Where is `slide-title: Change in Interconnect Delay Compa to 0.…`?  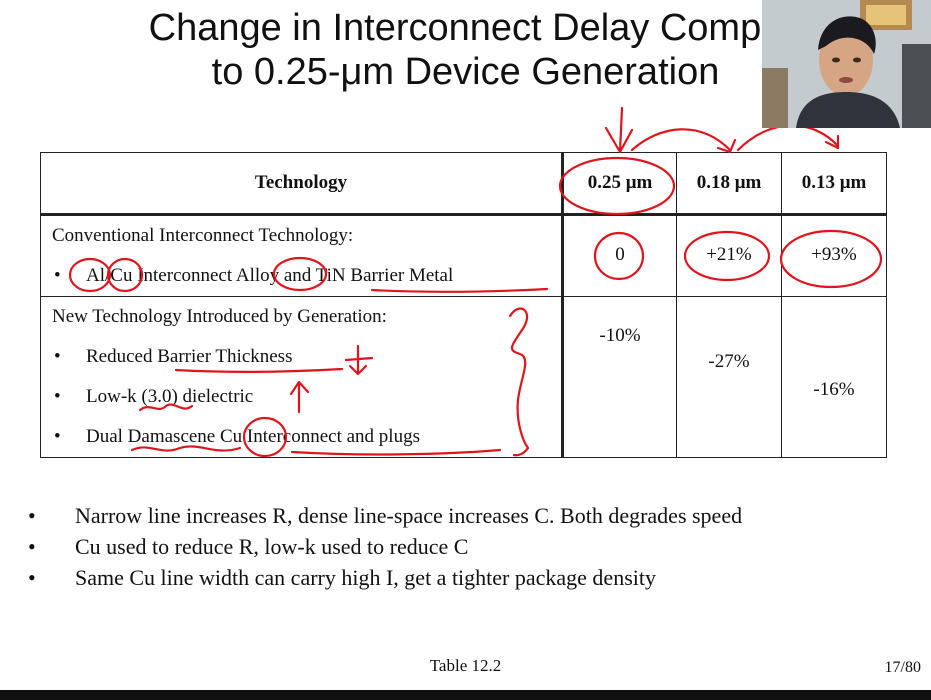
slide-title: Change in Interconnect Delay Compa to 0.… is located at coordinates (465, 50).